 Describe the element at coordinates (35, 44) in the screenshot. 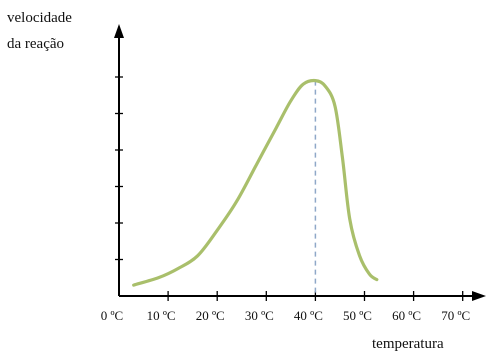

I see `y-axis-label-line-2: da reação` at that location.